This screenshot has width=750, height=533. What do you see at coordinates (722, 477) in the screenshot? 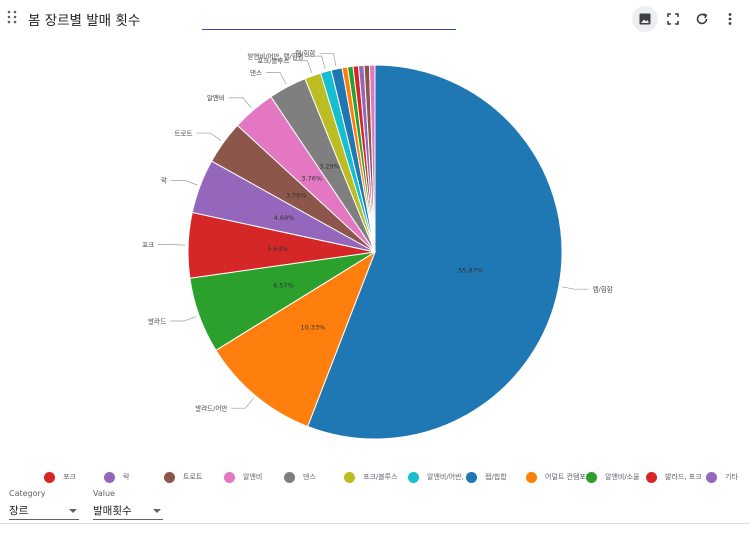
I see `legend-item: 기타` at bounding box center [722, 477].